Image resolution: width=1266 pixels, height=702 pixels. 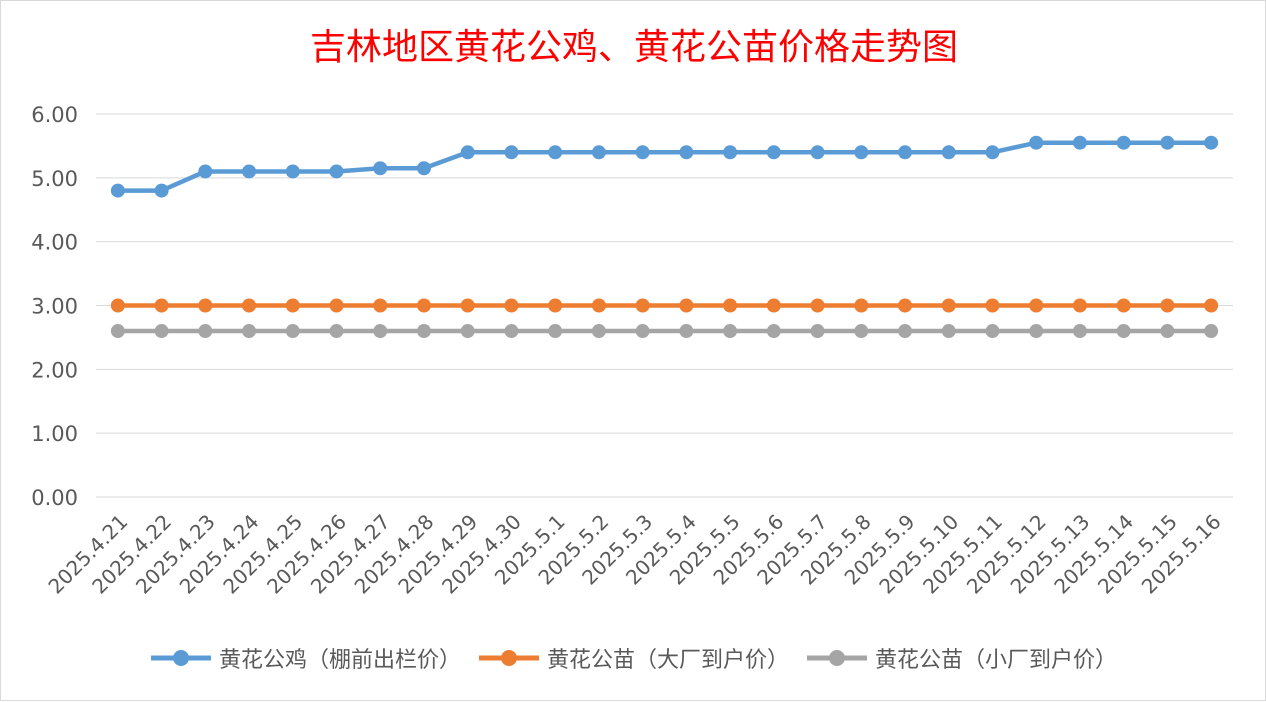 What do you see at coordinates (996, 660) in the screenshot?
I see `legend-label: 黄花公苗（小厂到户价）` at bounding box center [996, 660].